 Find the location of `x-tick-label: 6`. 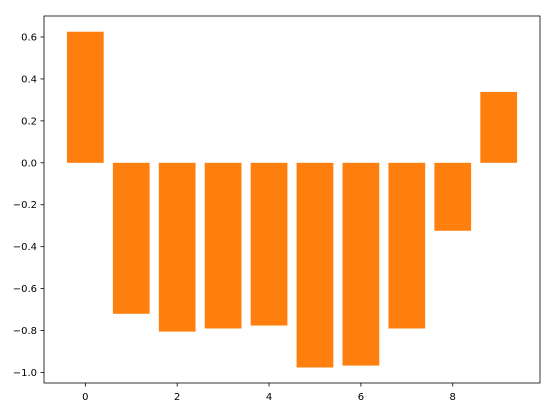

x-tick-label: 6 is located at coordinates (361, 397).